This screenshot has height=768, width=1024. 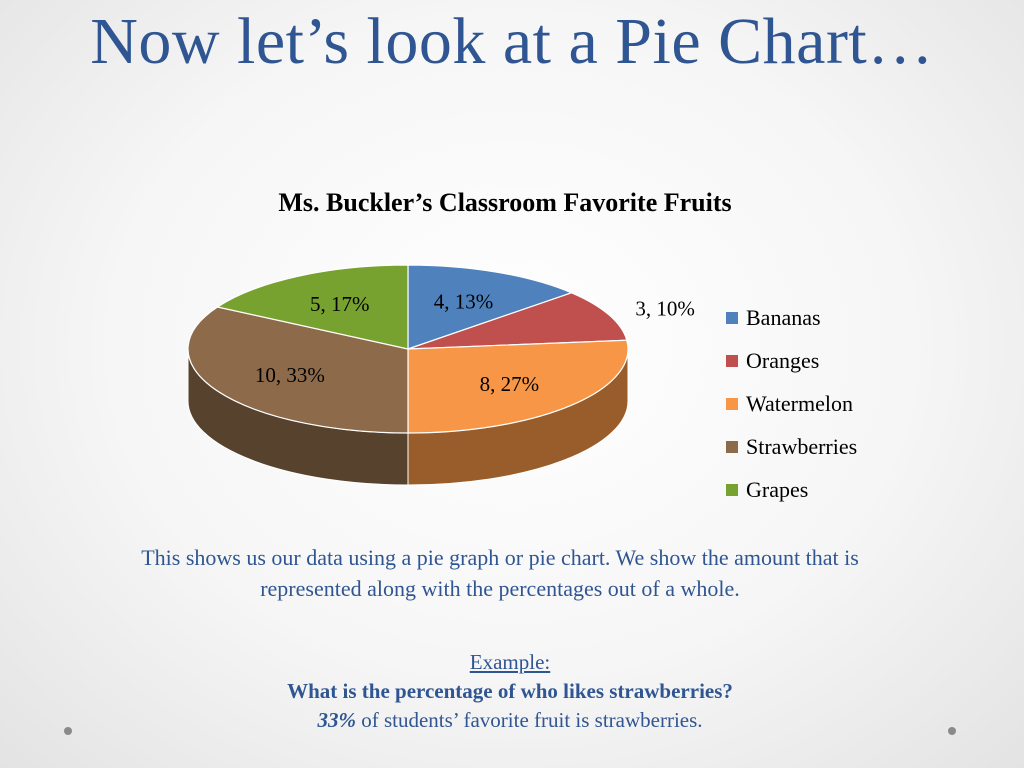 I want to click on legend-item-grapes: Grapes, so click(x=791, y=489).